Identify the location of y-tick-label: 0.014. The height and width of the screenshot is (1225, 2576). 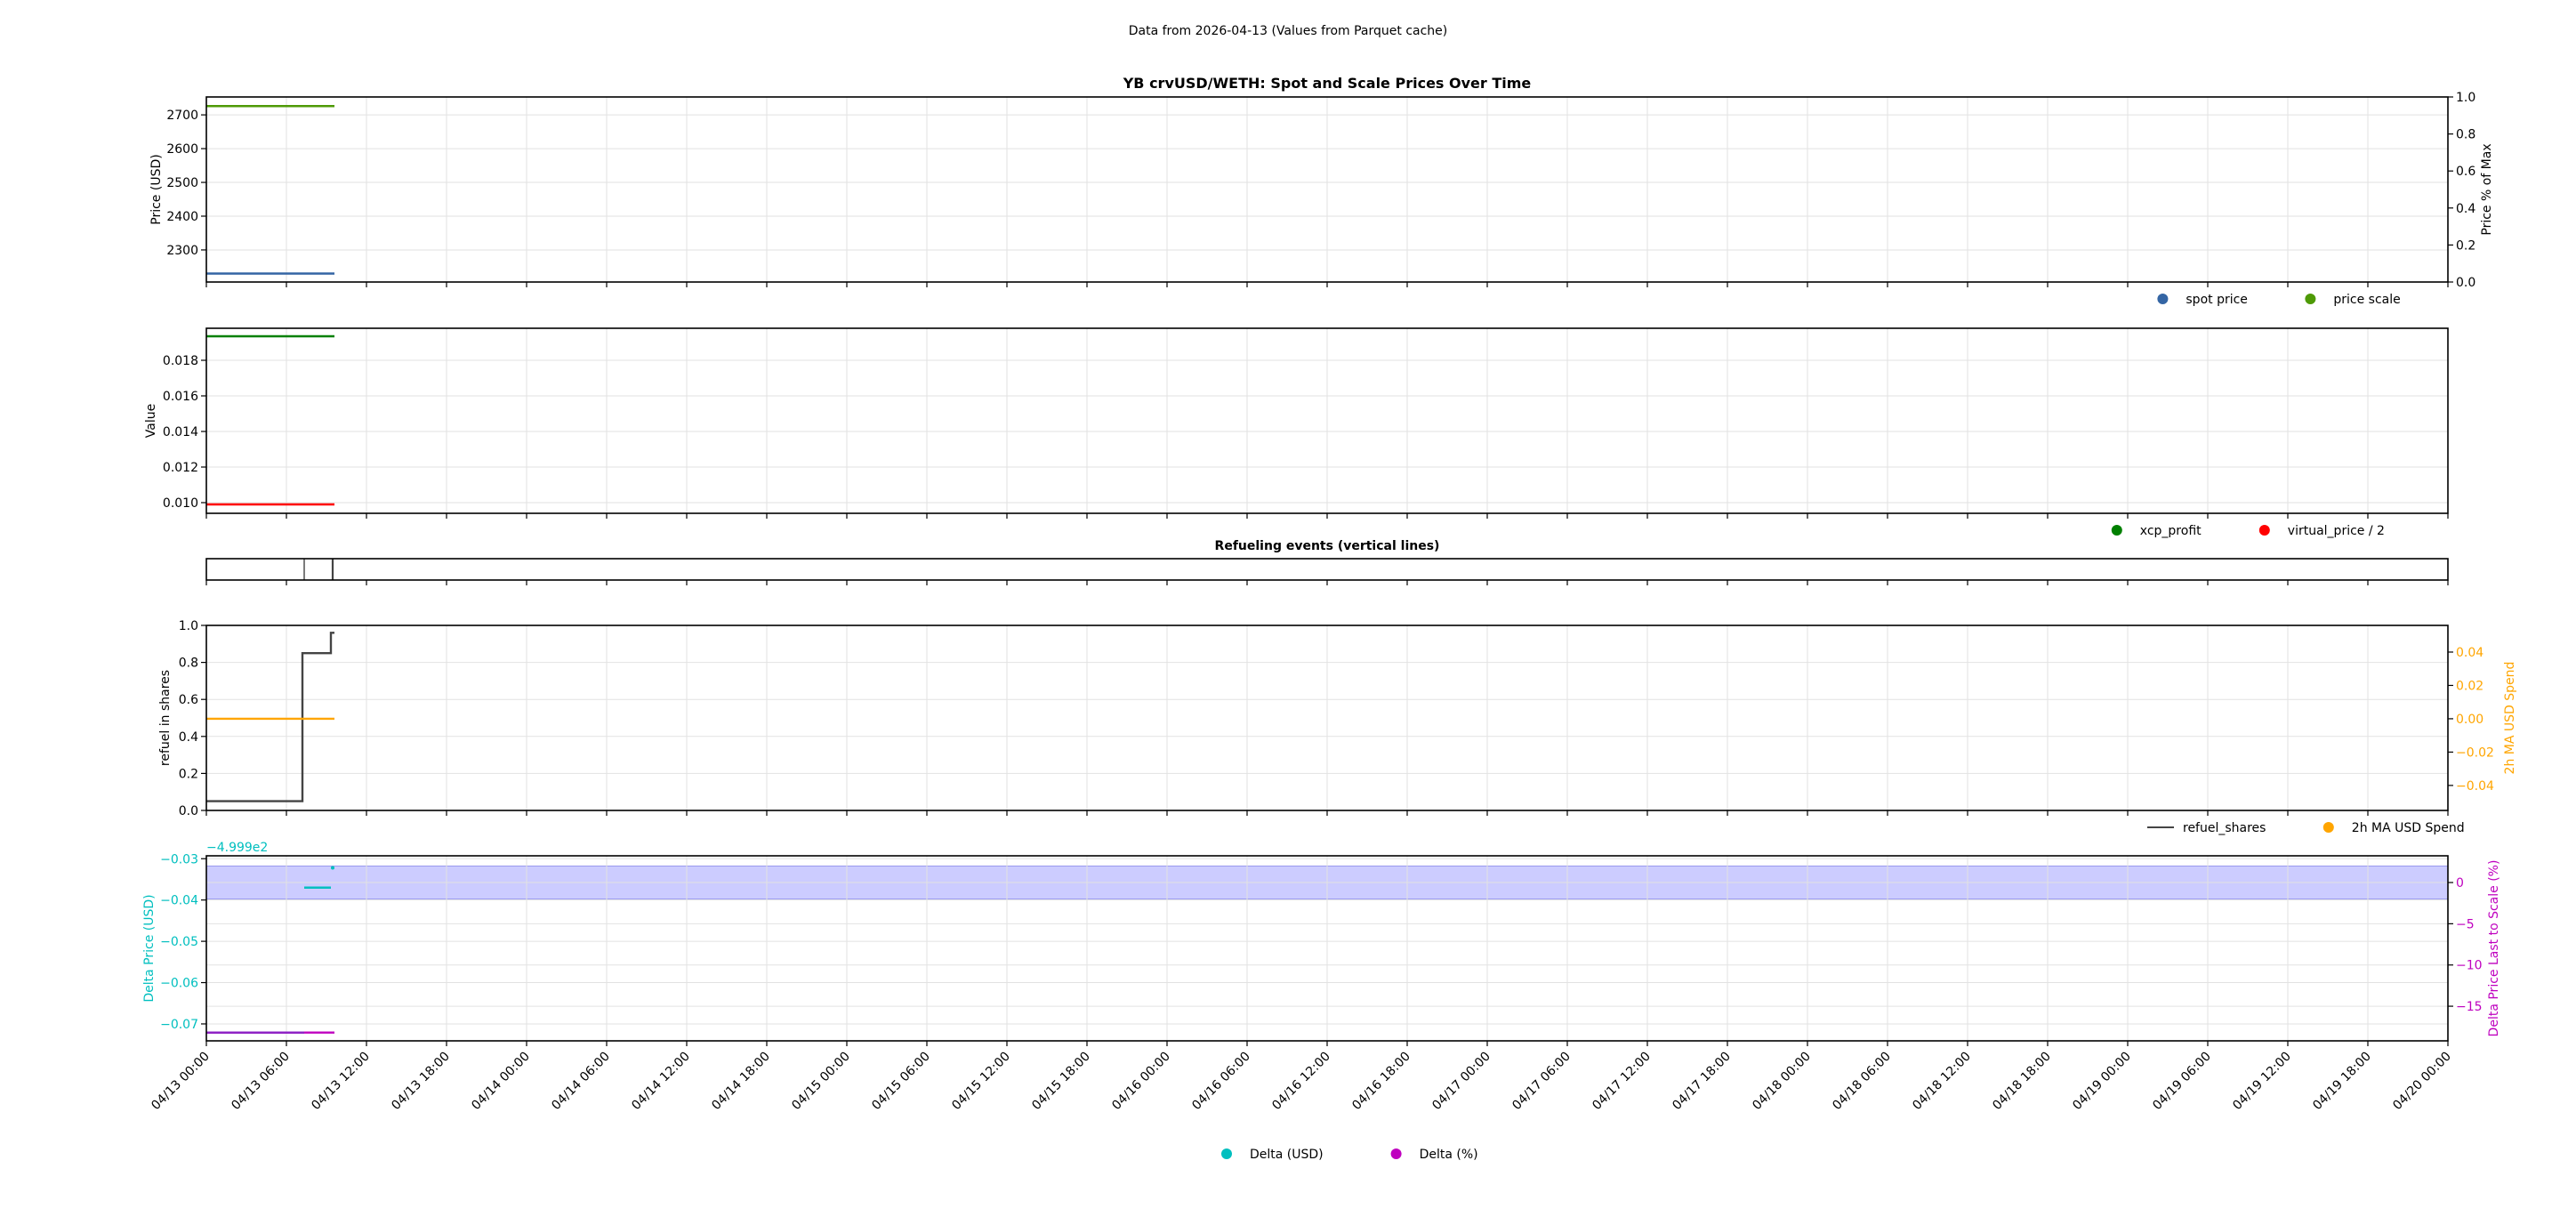
(180, 432).